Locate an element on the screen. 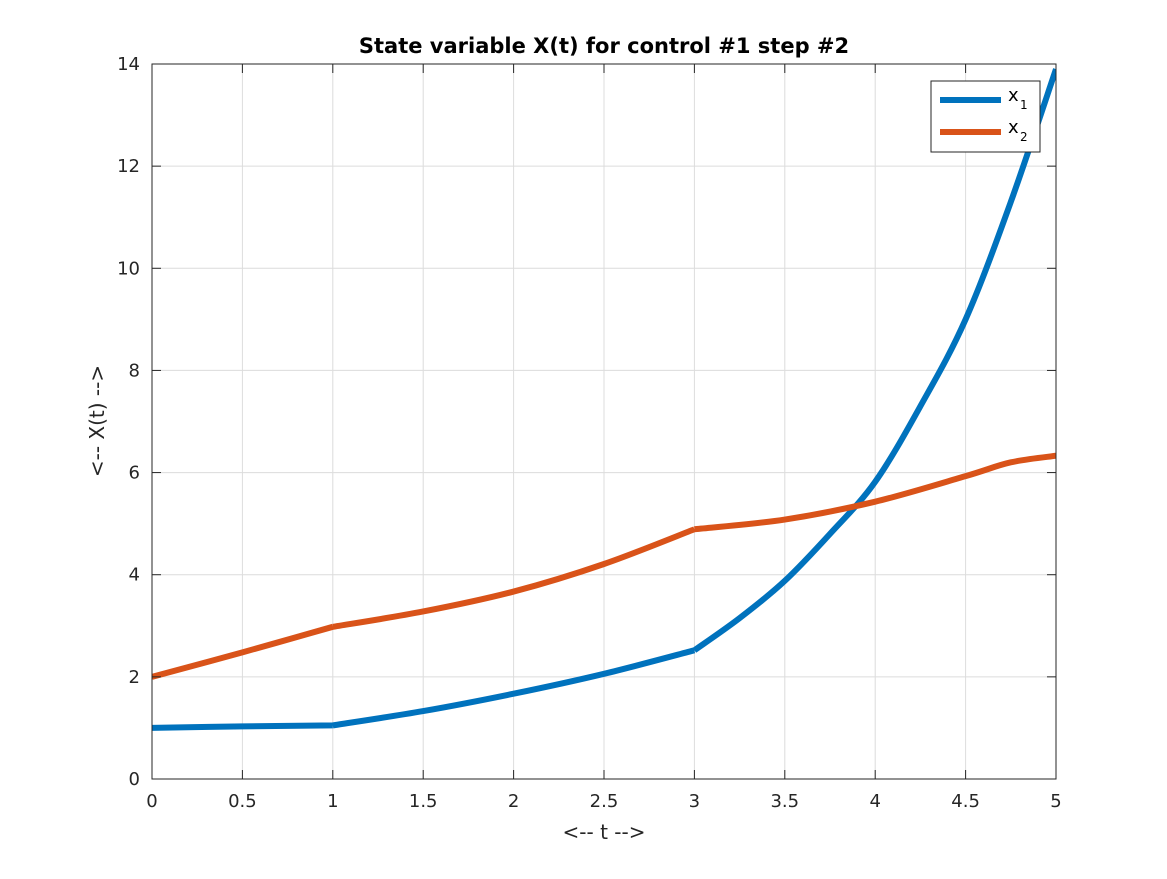  x-tick-label: 0 is located at coordinates (151, 801).